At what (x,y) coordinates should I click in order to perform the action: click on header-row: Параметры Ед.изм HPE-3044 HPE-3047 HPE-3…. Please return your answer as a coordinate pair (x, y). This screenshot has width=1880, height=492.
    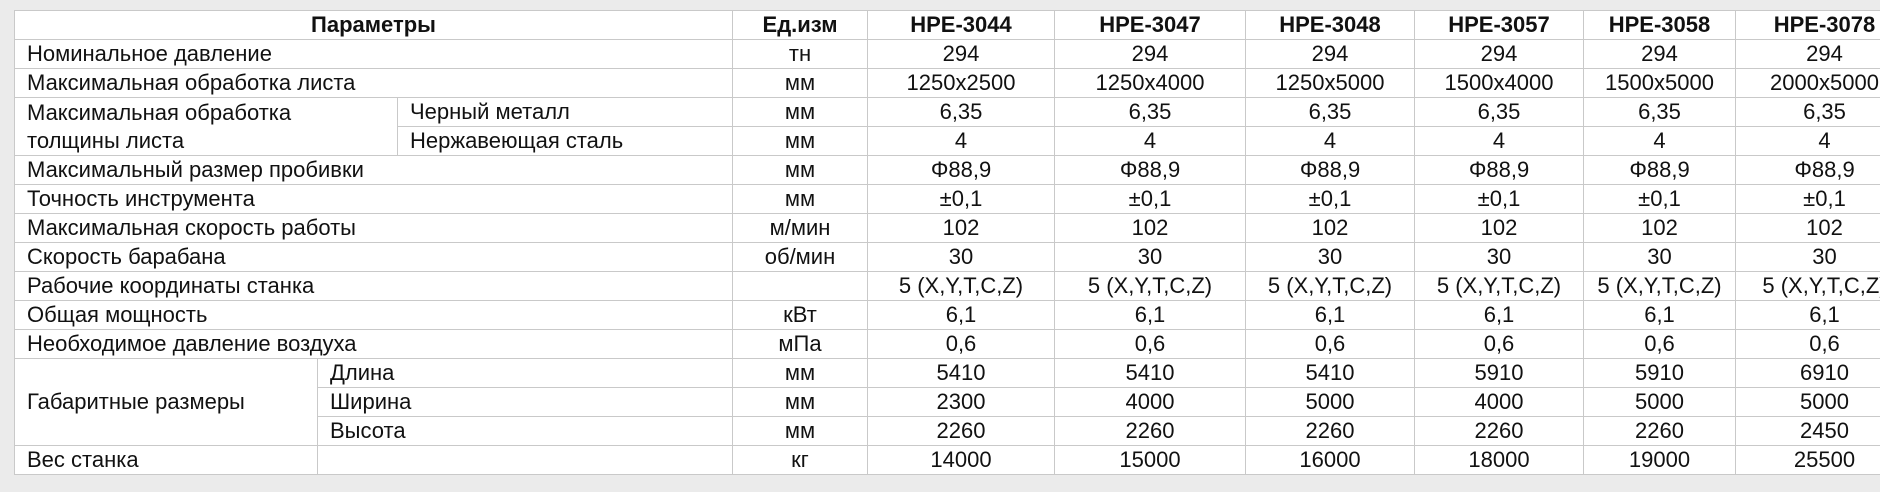
    Looking at the image, I should click on (947, 25).